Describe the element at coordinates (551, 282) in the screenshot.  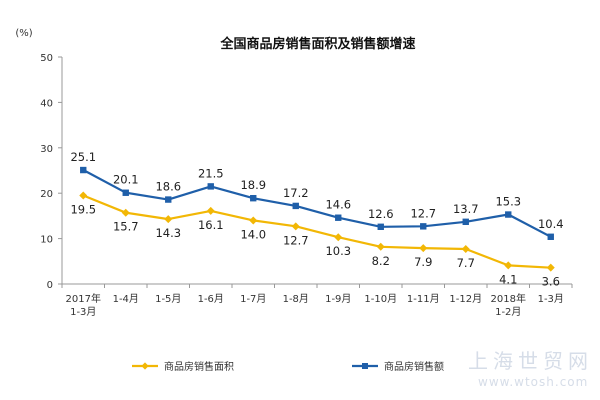
I see `data-label: 3.6` at that location.